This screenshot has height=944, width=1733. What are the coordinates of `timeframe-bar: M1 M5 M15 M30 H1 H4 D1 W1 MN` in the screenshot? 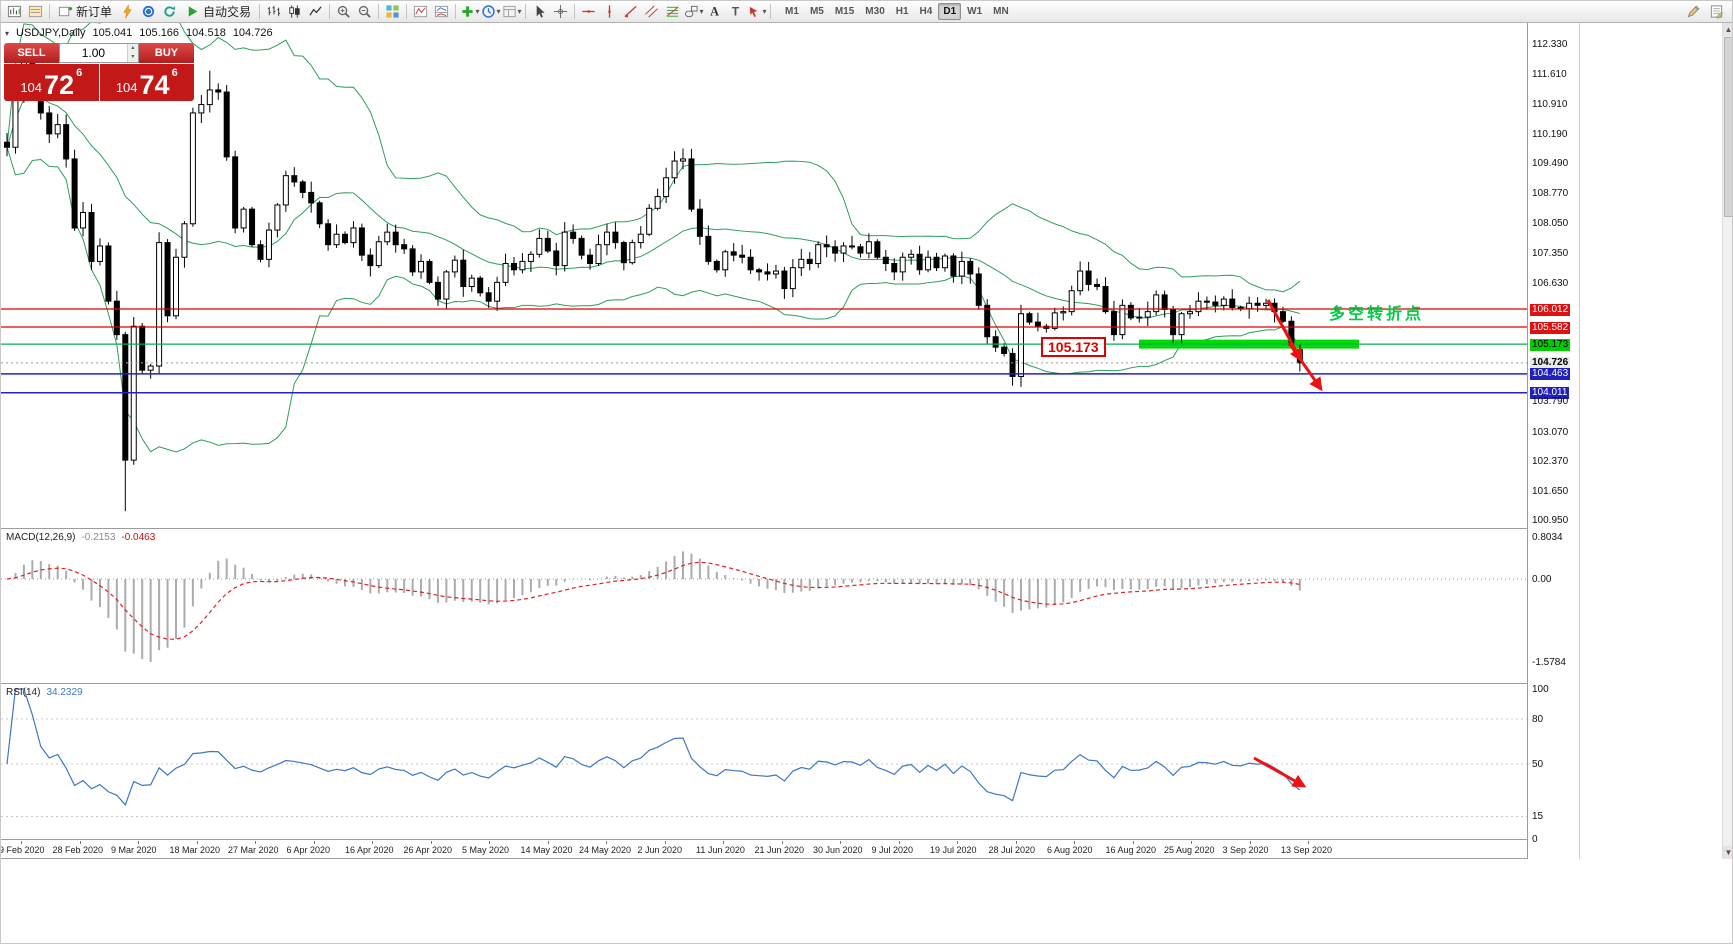 It's located at (897, 11).